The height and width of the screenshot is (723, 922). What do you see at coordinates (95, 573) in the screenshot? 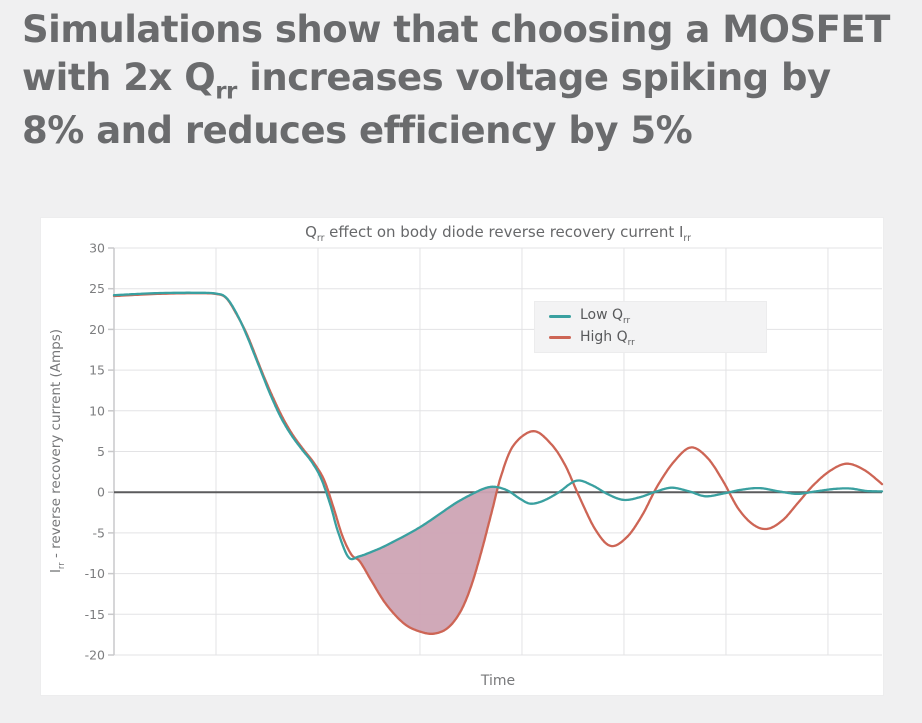
I see `svg-text: -10` at bounding box center [95, 573].